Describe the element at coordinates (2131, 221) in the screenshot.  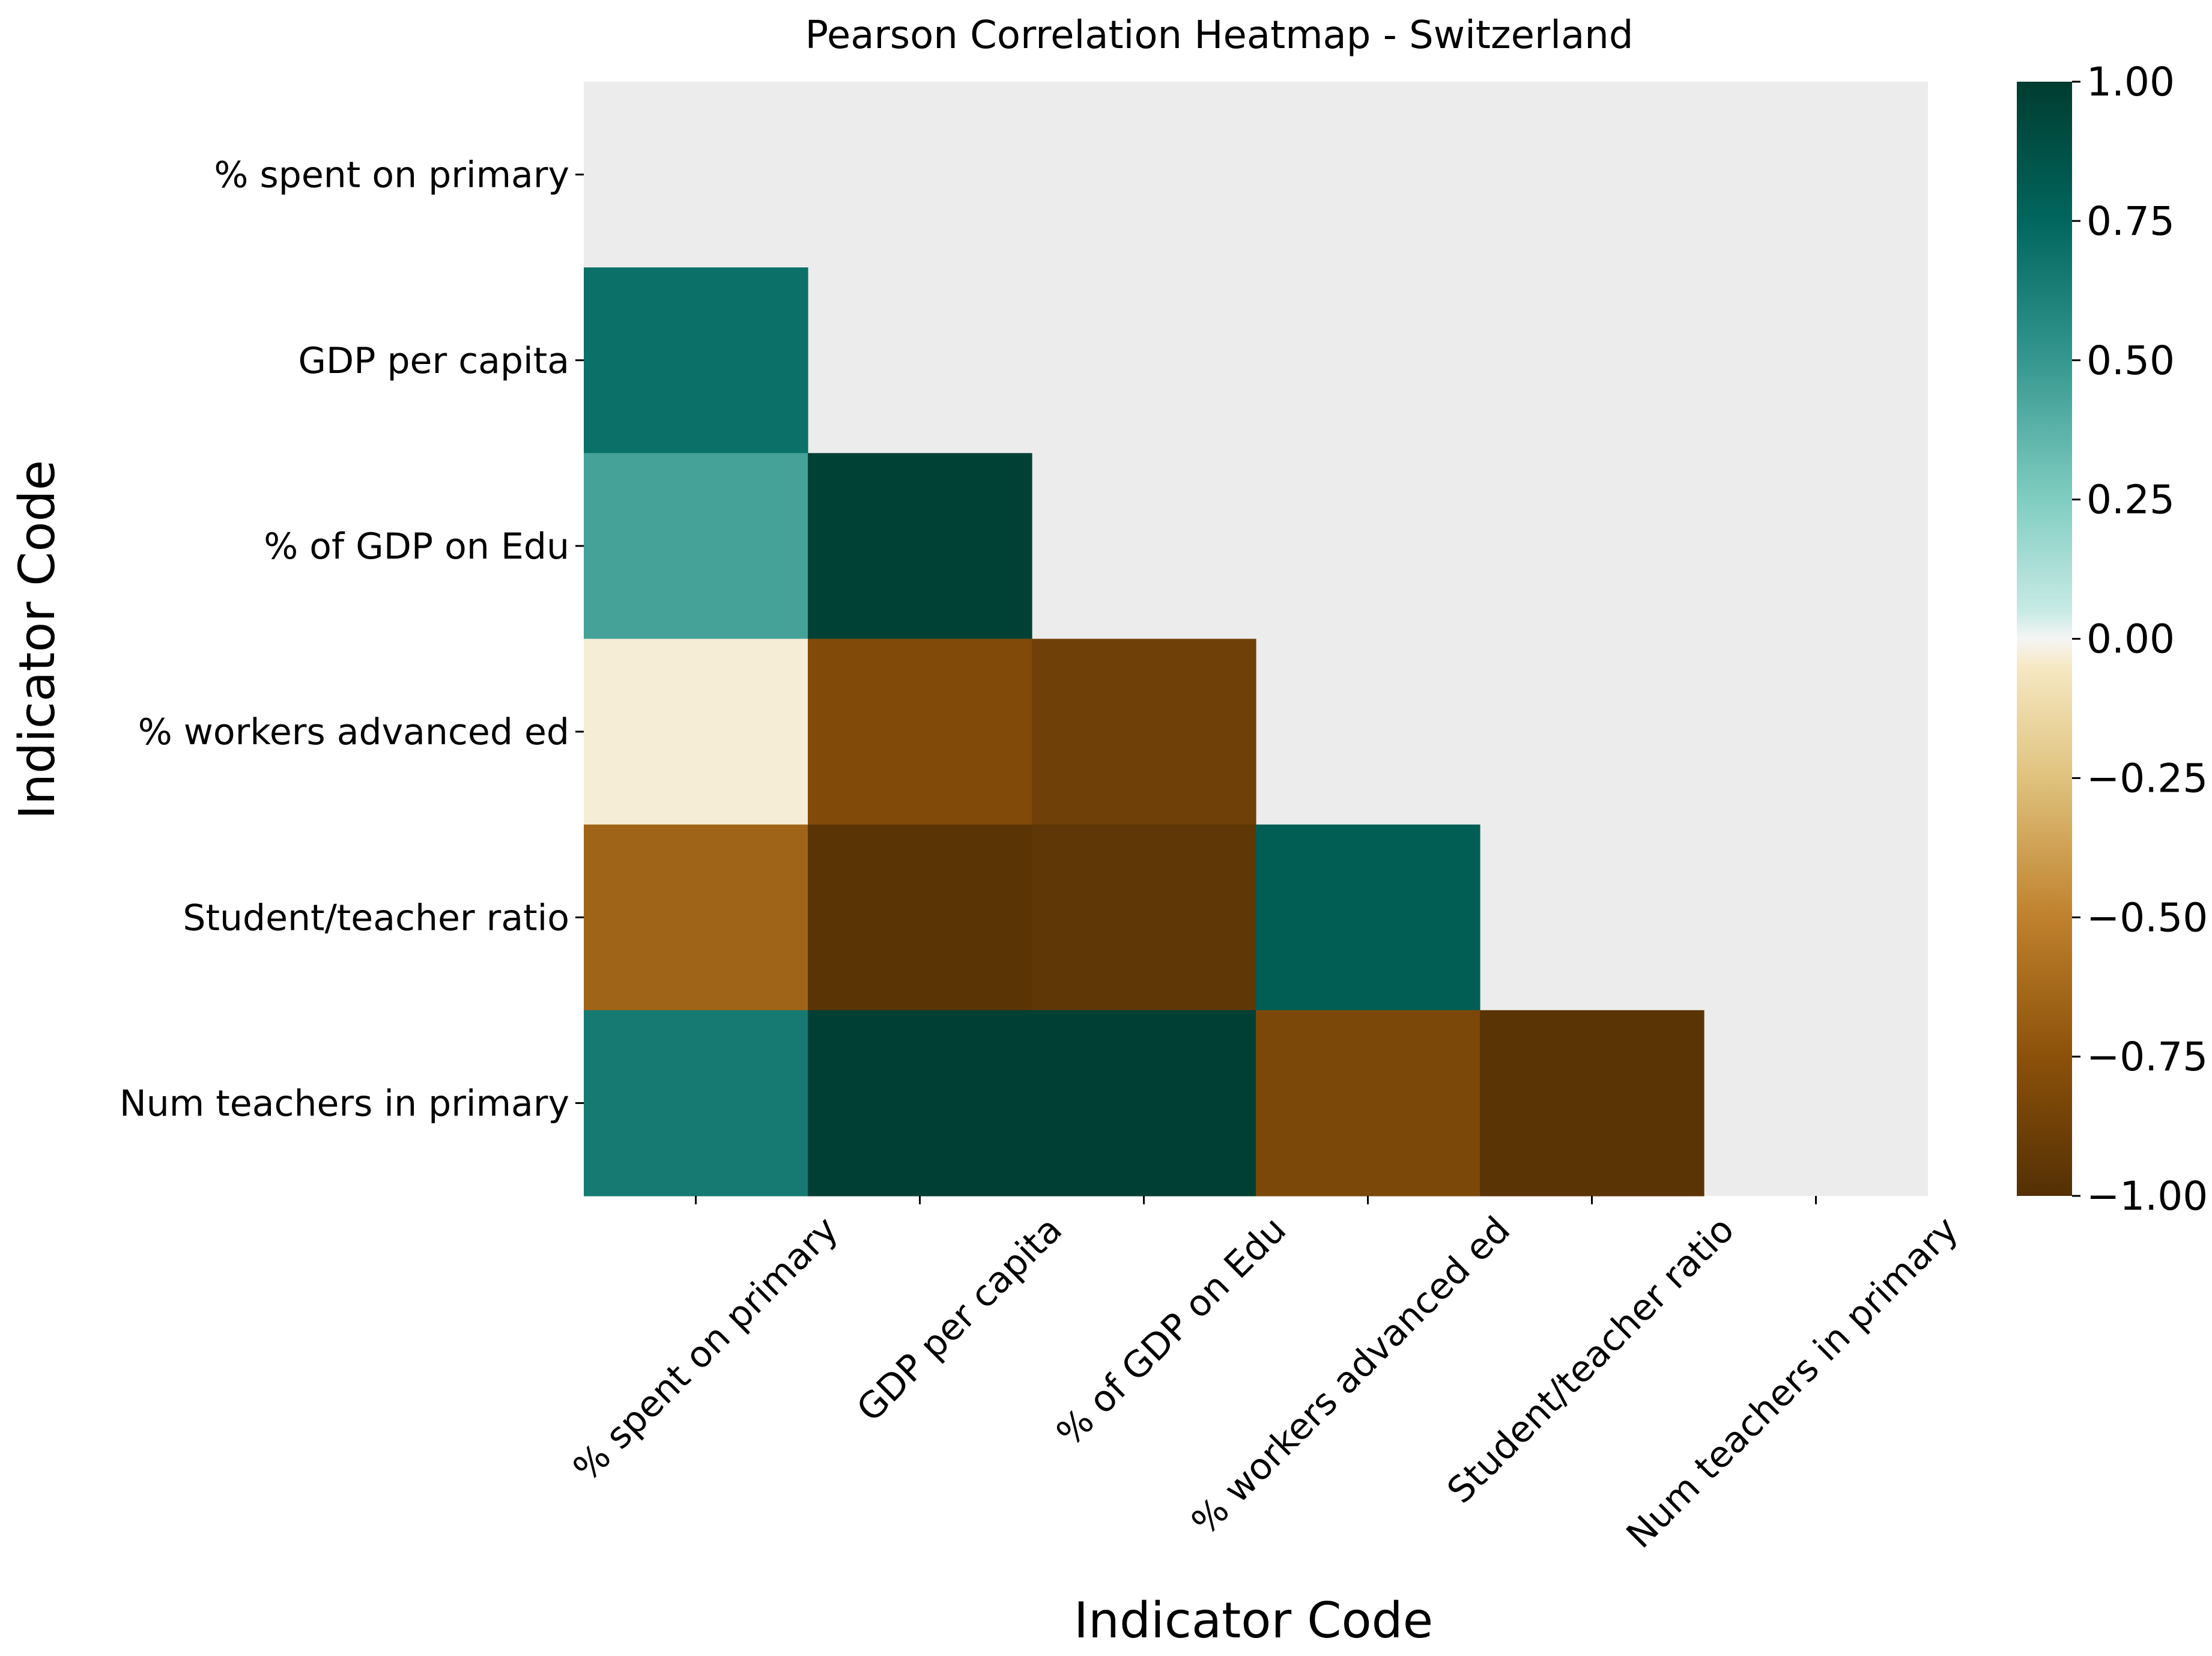
I see `colorbar-tick-label: 0.75` at that location.